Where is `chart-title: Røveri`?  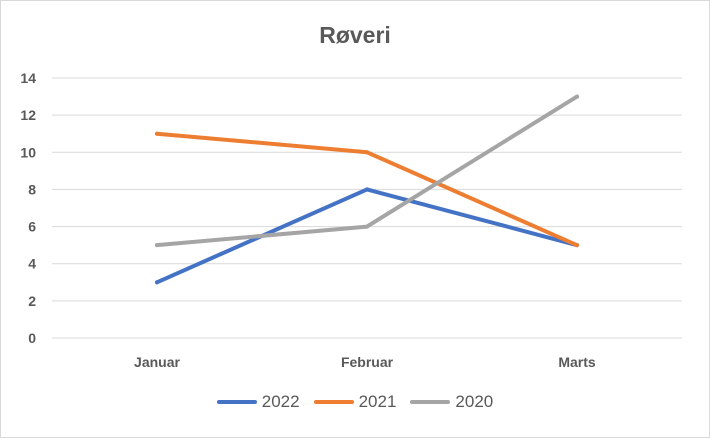 chart-title: Røveri is located at coordinates (355, 35).